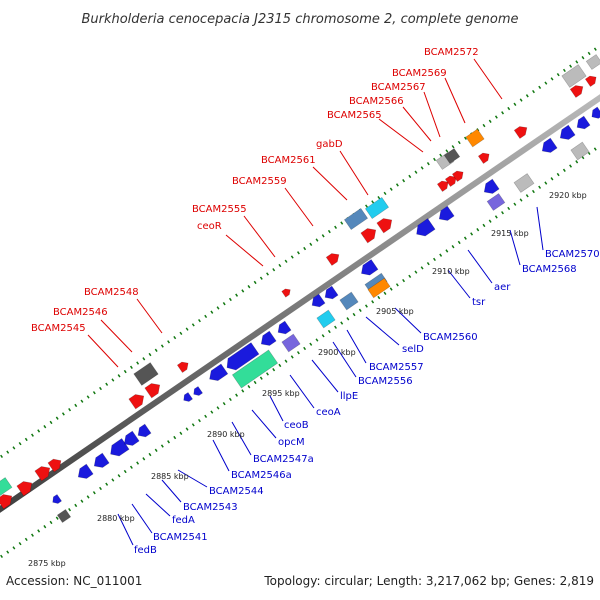 The width and height of the screenshot is (600, 600). What do you see at coordinates (111, 292) in the screenshot?
I see `forward-gene-label: BCAM2548` at bounding box center [111, 292].